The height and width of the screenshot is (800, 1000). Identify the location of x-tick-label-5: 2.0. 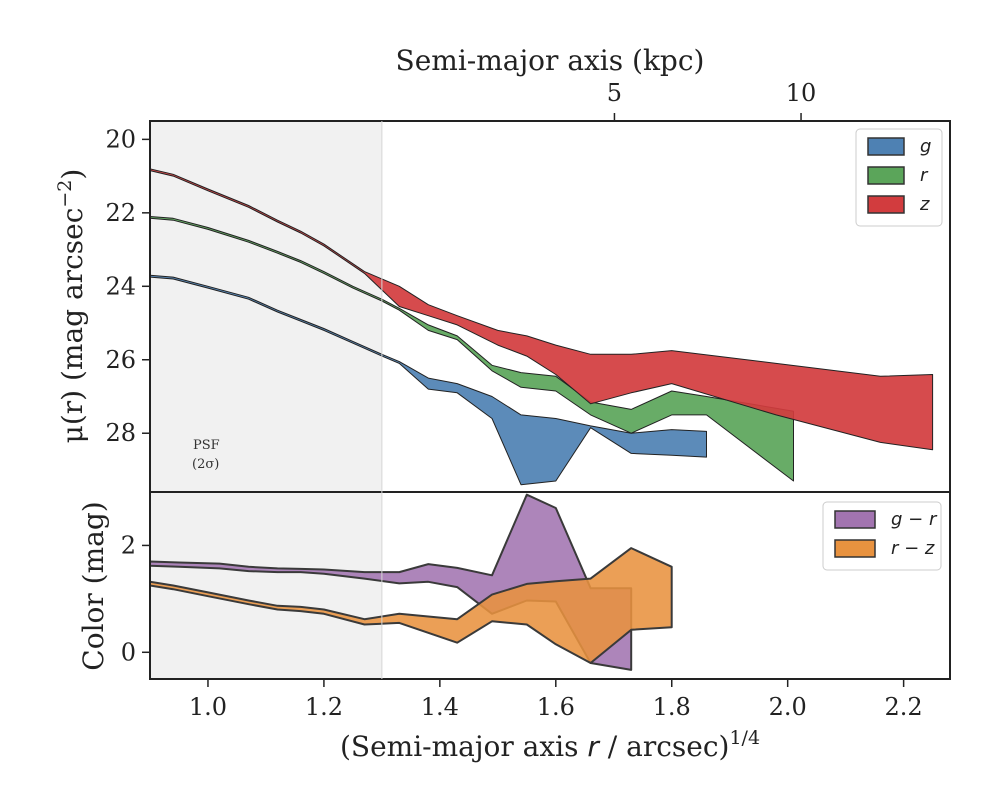
(788, 707).